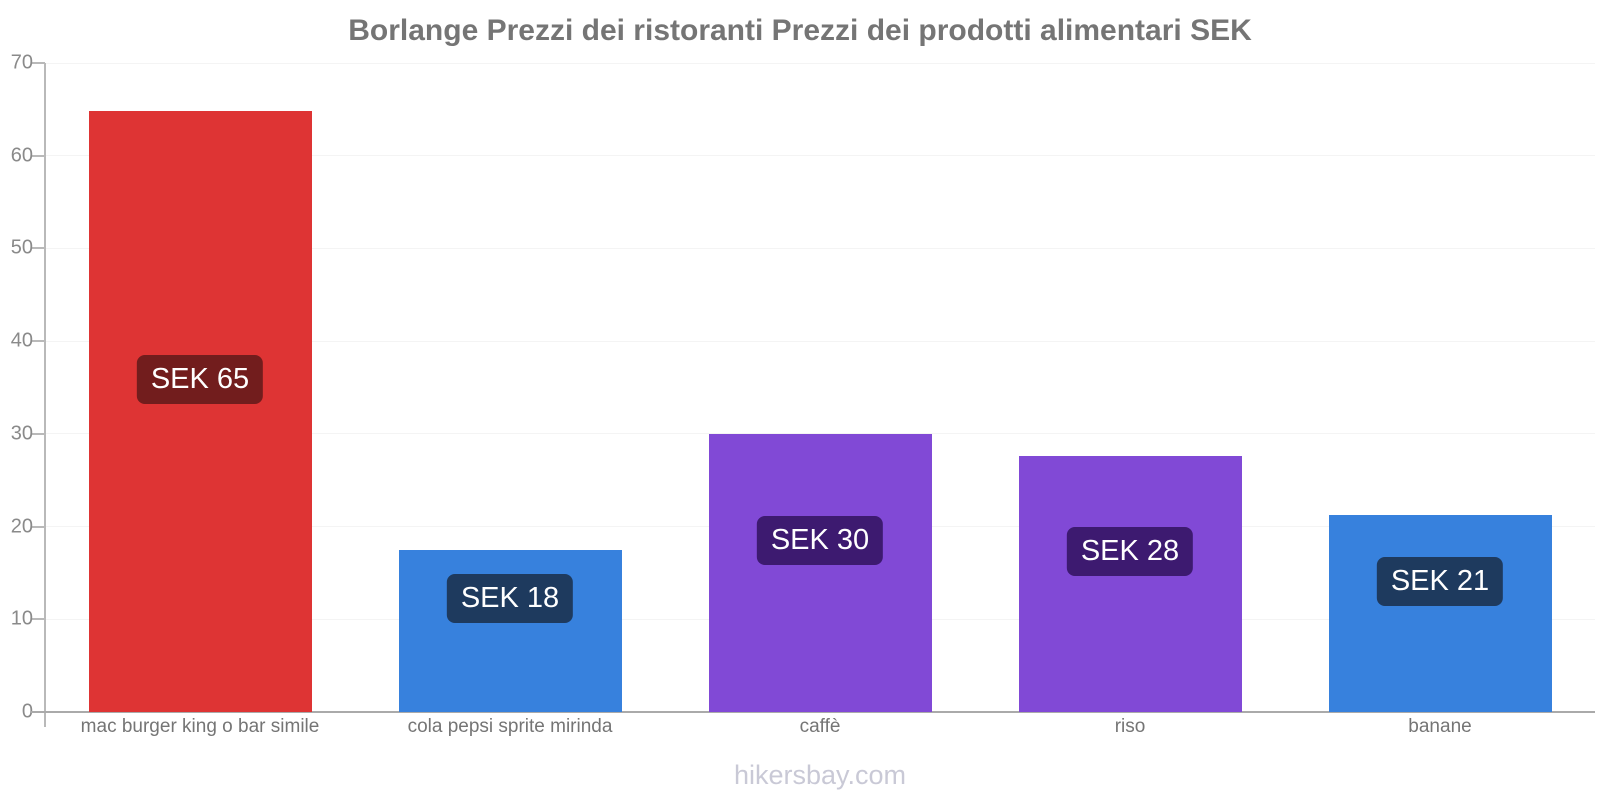  Describe the element at coordinates (1130, 726) in the screenshot. I see `x-axis-category-label: riso` at that location.